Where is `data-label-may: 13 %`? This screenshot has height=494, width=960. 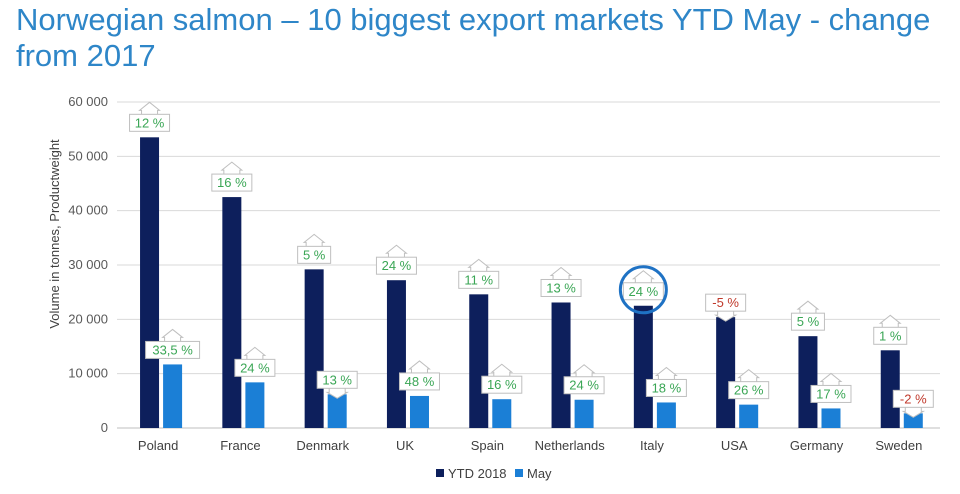
data-label-may: 13 % is located at coordinates (337, 379).